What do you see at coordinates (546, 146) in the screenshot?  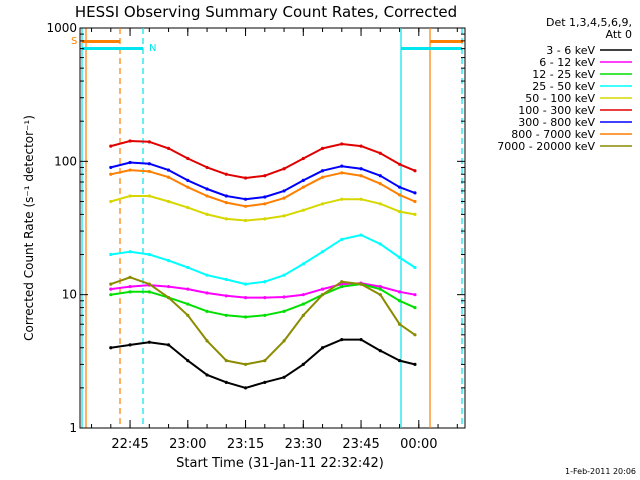 I see `legend-label: 7000 - 20000 keV` at bounding box center [546, 146].